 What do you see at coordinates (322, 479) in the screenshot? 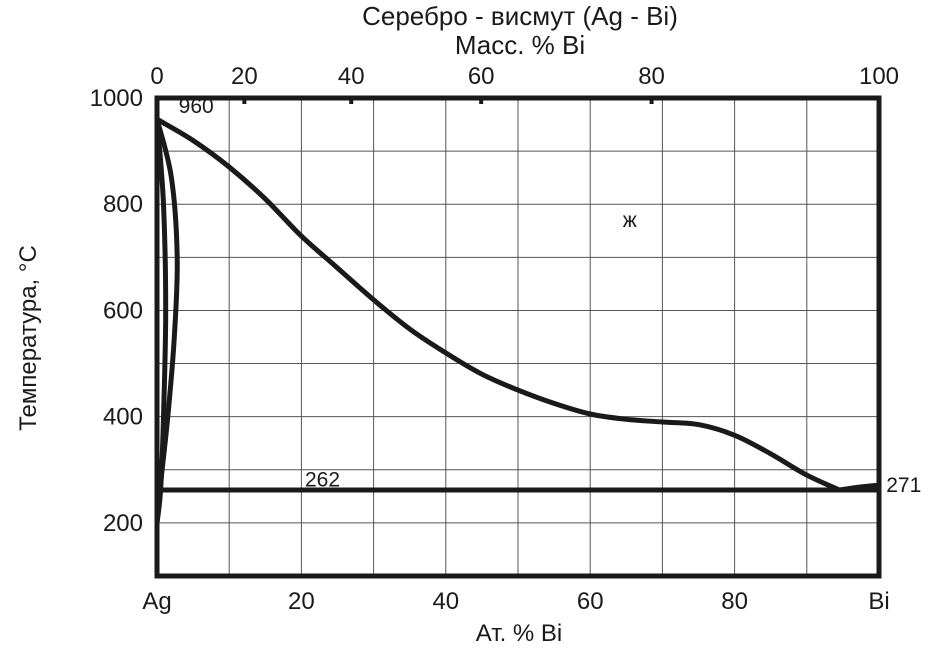
I see `annotation-label: 262` at bounding box center [322, 479].